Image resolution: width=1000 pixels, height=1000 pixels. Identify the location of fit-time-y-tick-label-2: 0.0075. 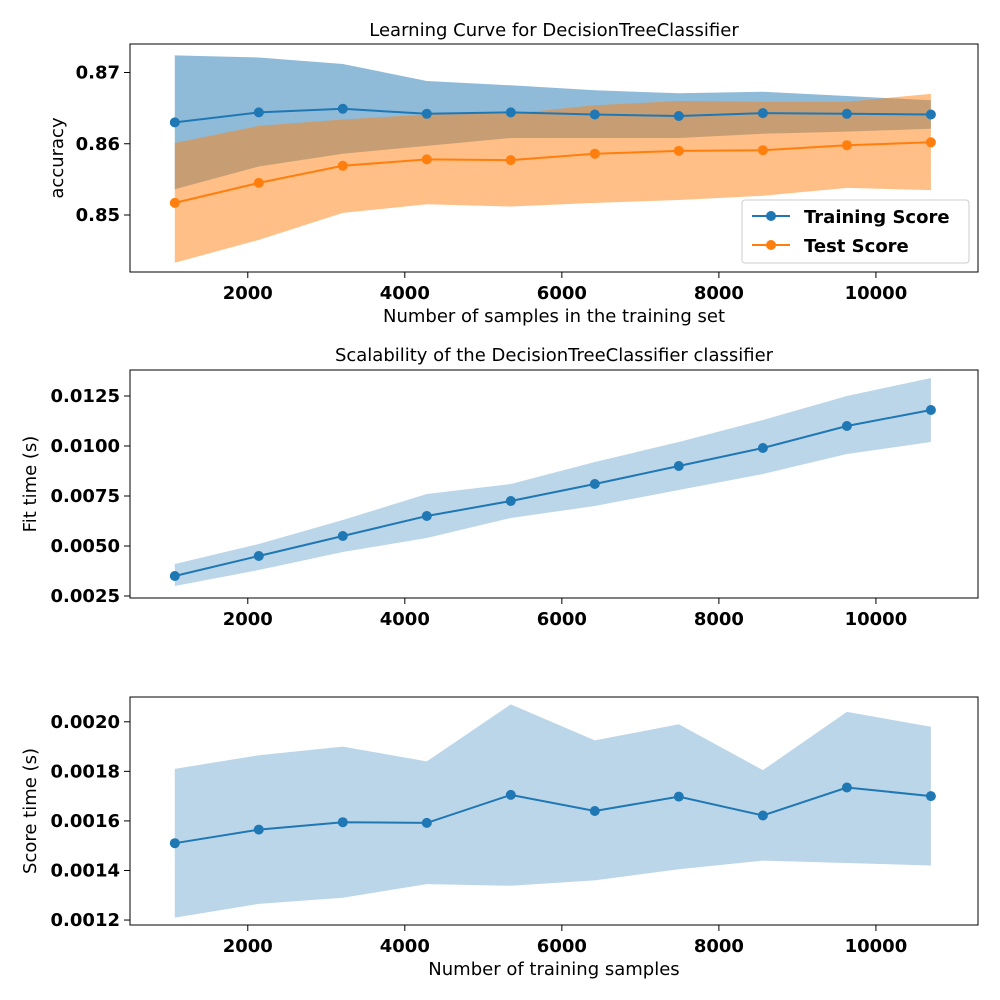
(85, 496).